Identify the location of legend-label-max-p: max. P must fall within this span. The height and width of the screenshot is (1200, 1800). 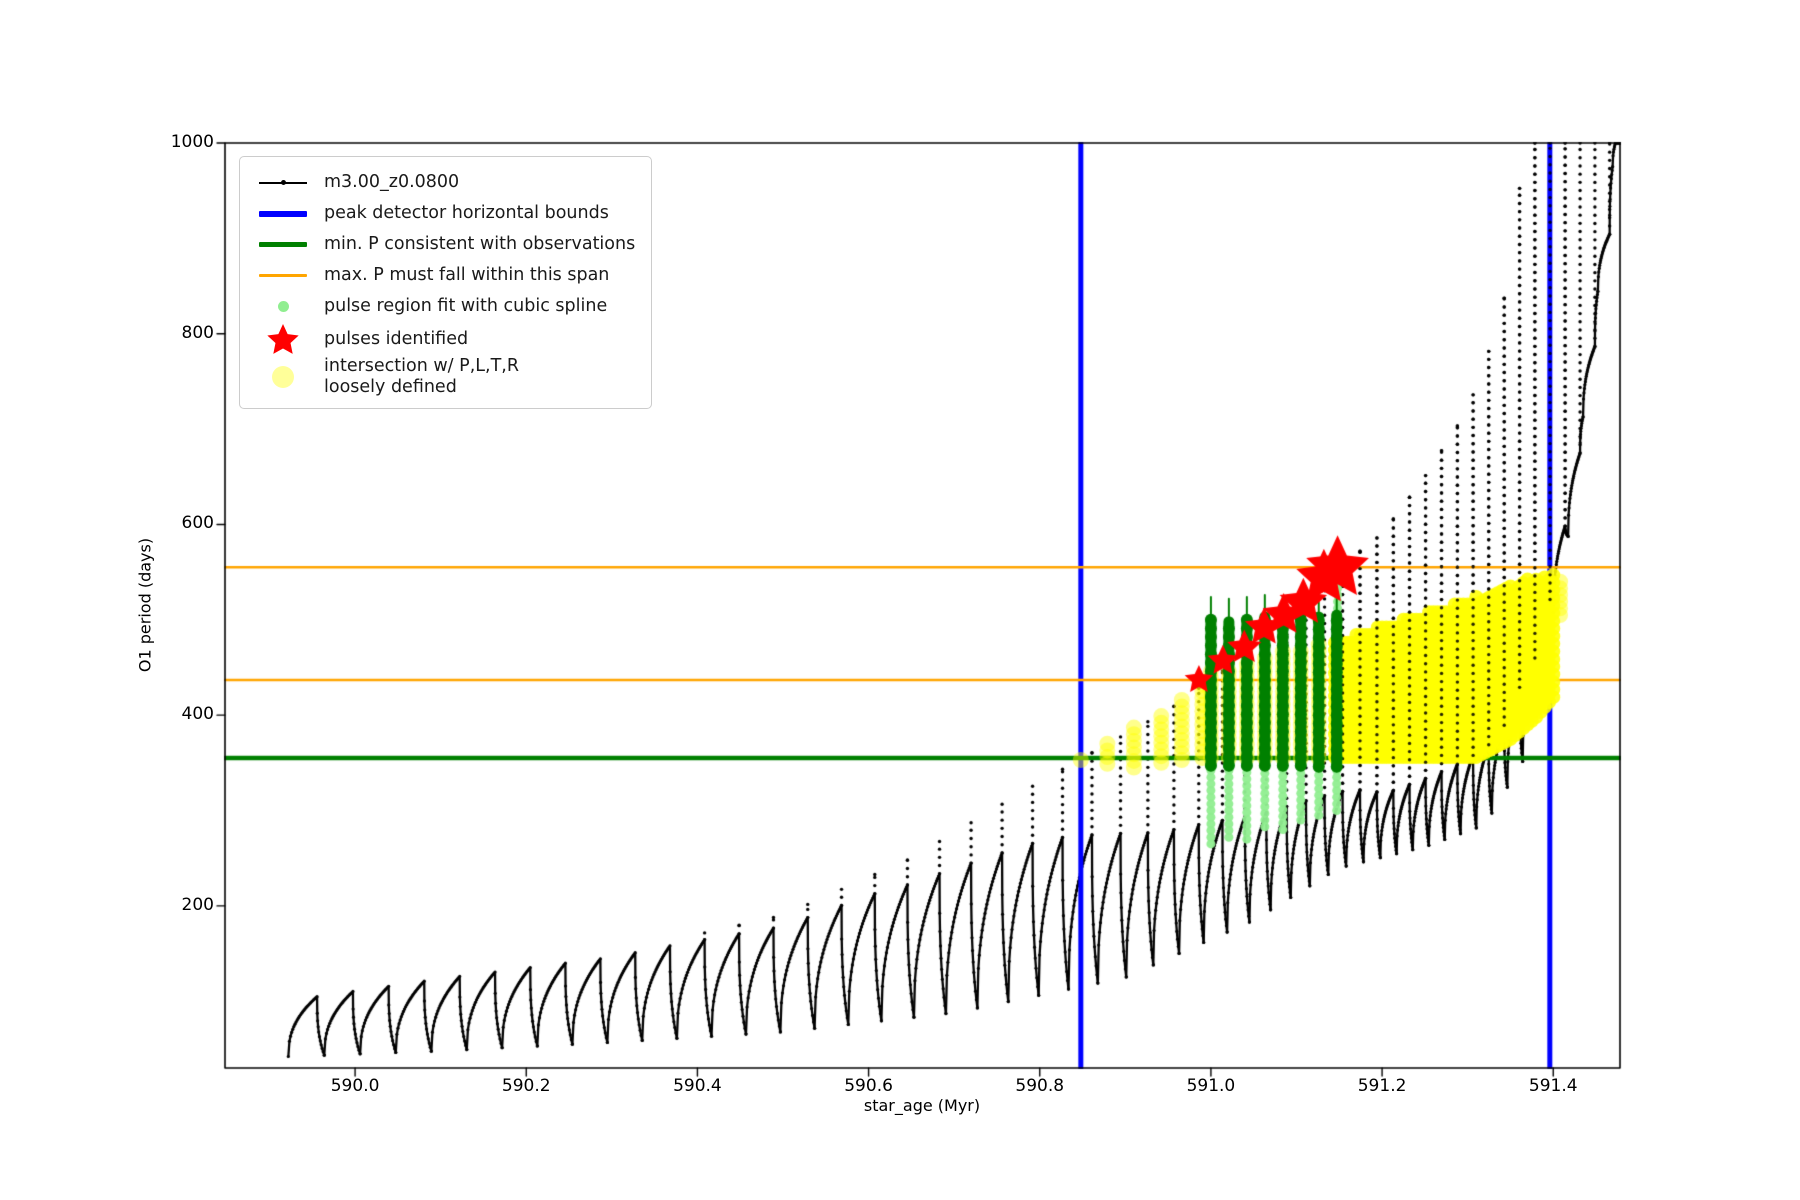
(467, 275).